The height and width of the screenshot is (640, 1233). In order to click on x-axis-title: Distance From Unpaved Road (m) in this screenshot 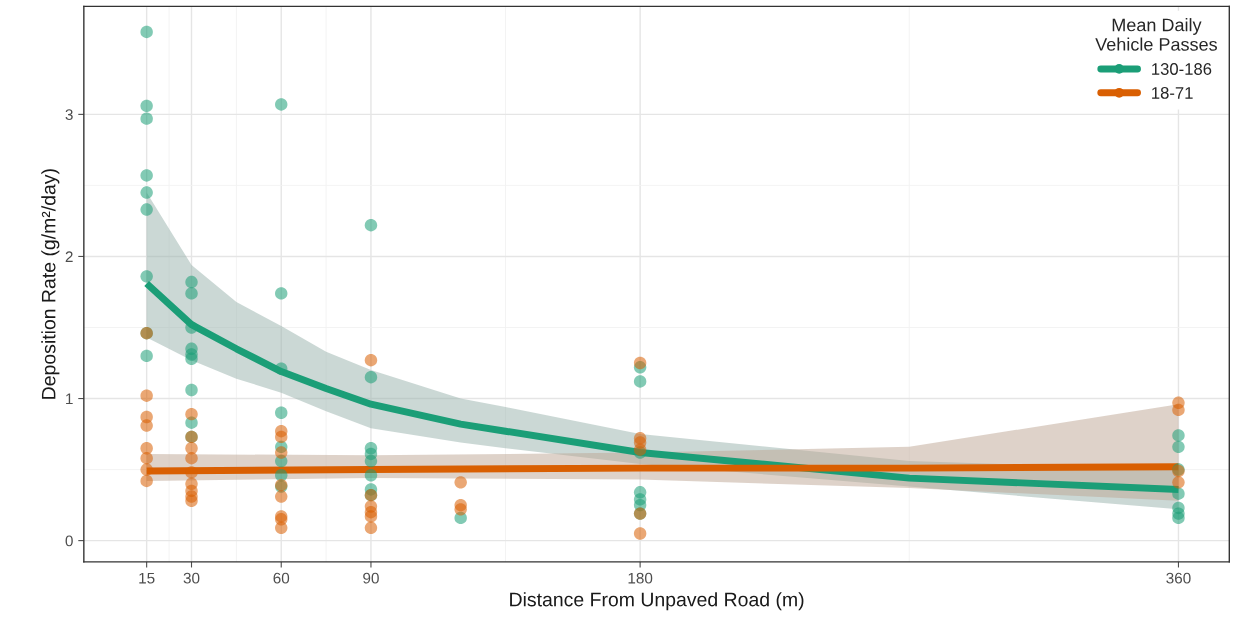, I will do `click(657, 601)`.